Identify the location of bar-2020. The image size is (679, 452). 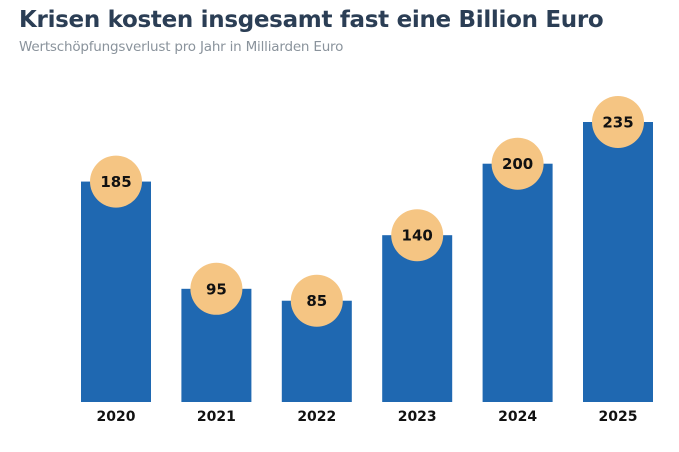
(116, 291).